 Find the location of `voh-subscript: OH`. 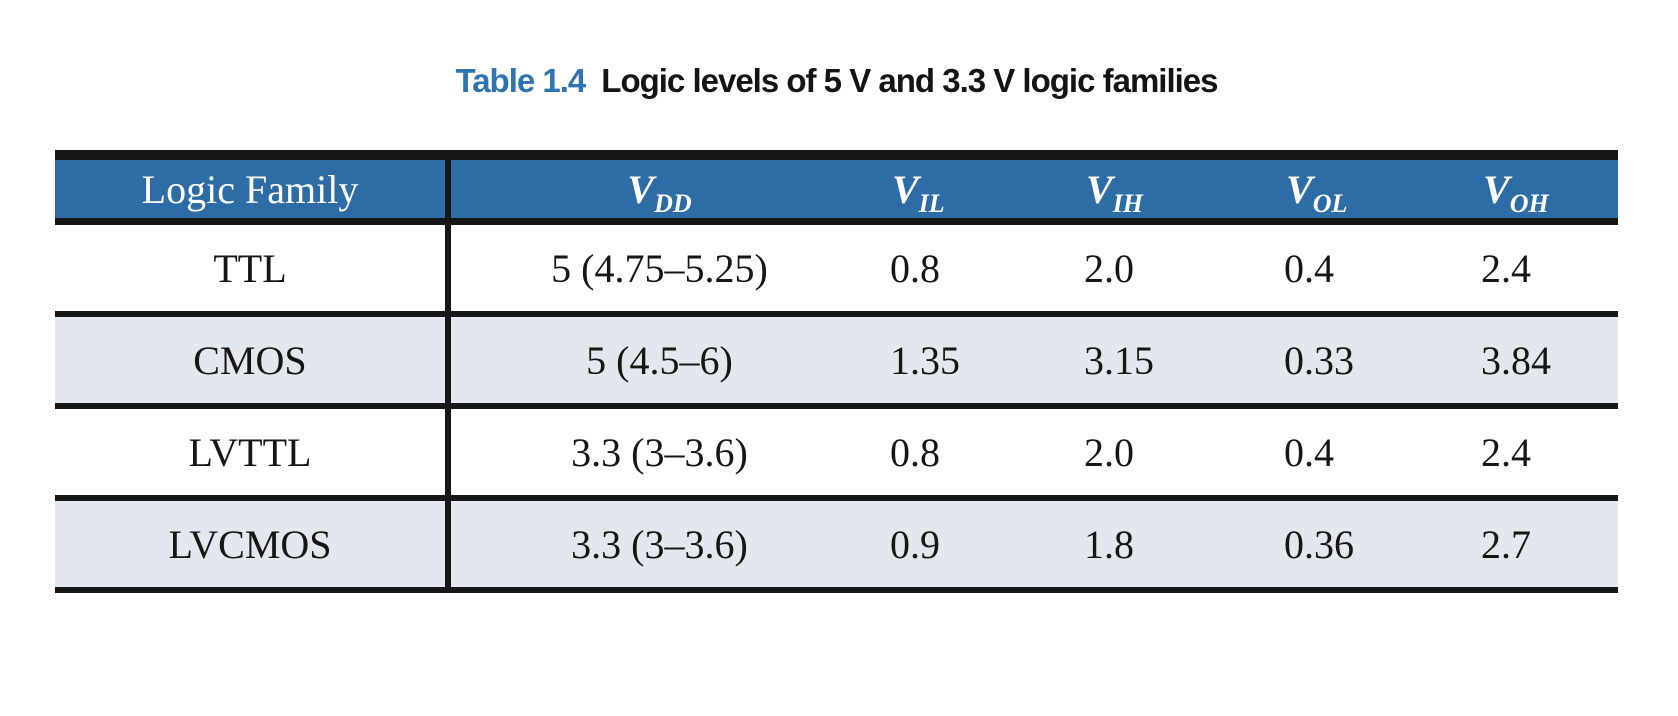

voh-subscript: OH is located at coordinates (1529, 203).